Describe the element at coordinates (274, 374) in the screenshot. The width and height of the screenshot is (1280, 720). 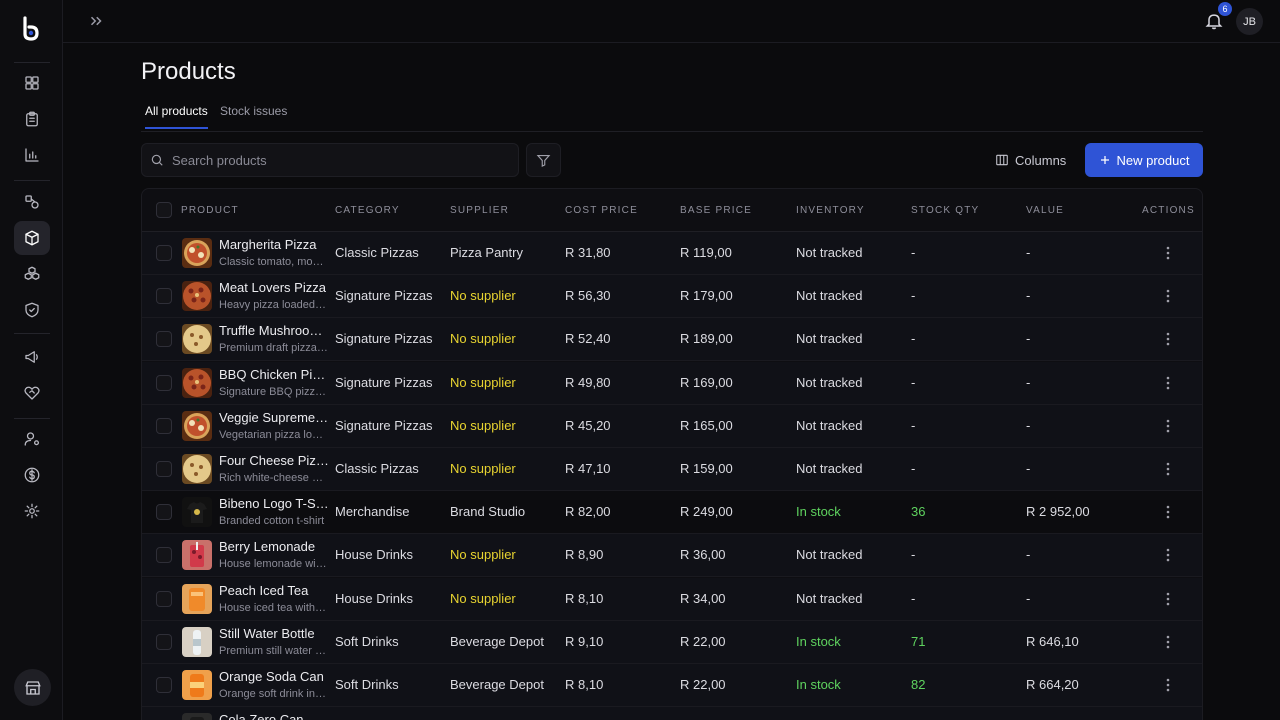
I see `product-name: BBQ Chicken Pizza` at that location.